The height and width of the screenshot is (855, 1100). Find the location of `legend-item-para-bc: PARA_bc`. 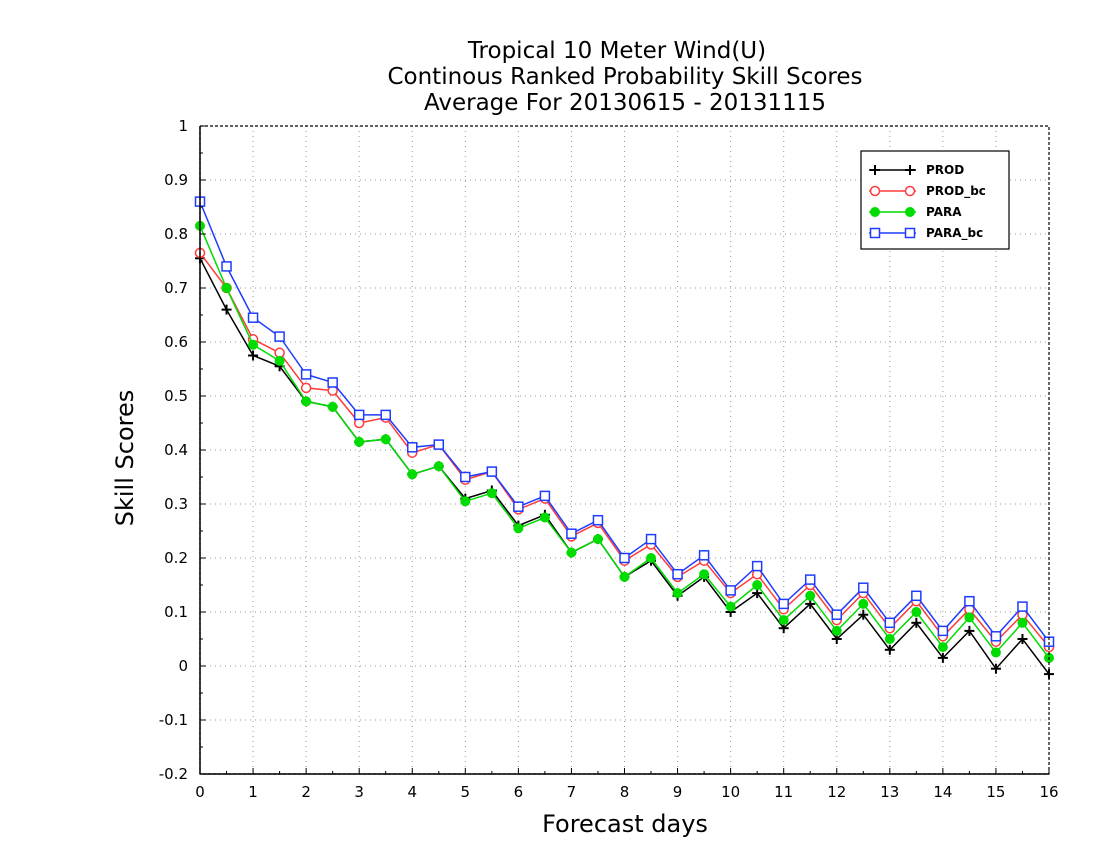

legend-item-para-bc: PARA_bc is located at coordinates (926, 233).